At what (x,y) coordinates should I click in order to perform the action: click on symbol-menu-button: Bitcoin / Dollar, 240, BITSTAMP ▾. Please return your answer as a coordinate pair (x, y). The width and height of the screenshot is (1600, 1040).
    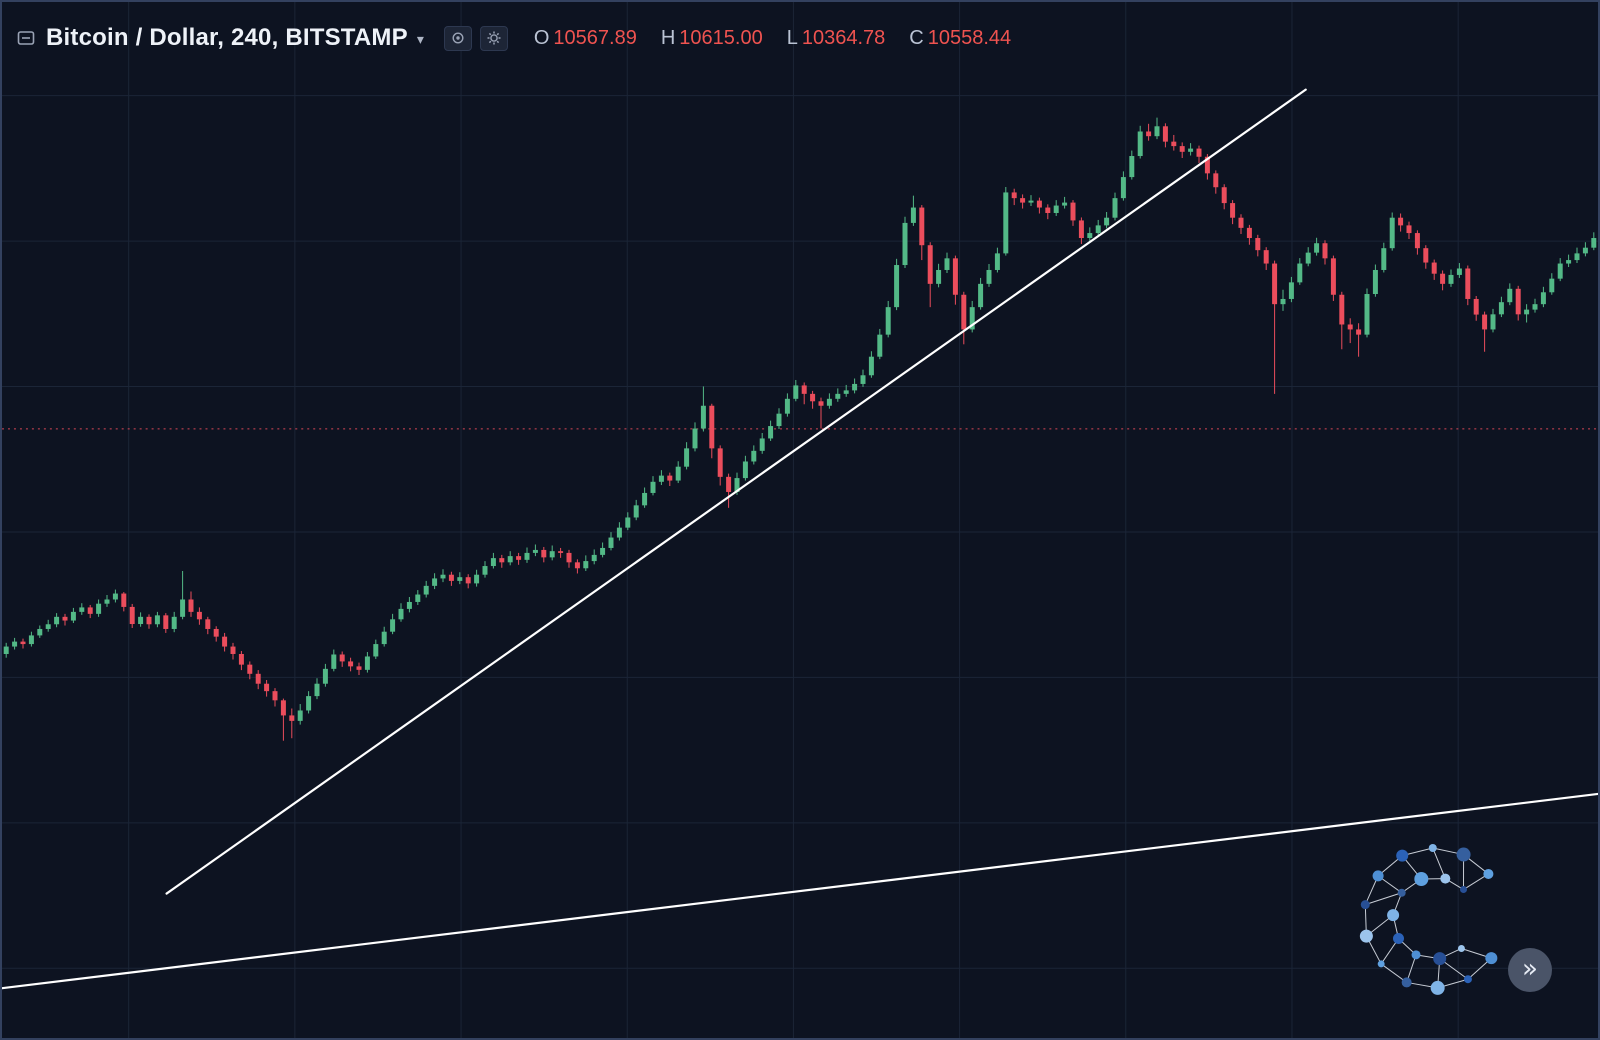
    Looking at the image, I should click on (235, 38).